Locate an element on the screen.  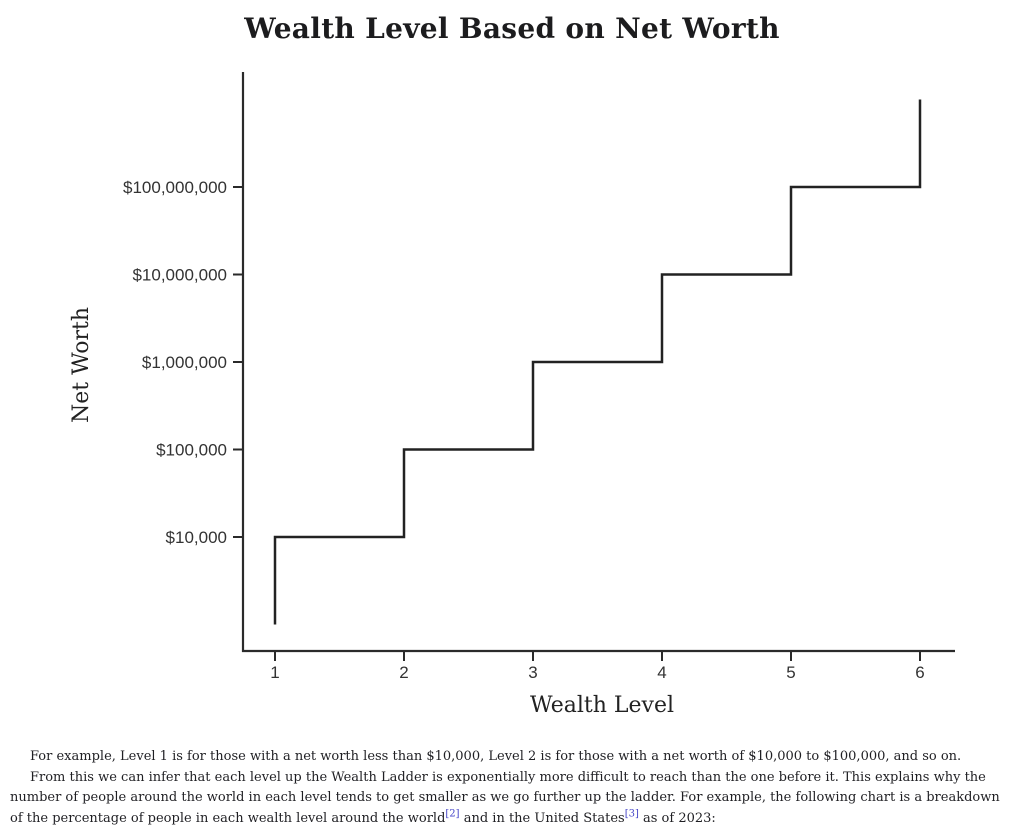
x-tick-label: 6 is located at coordinates (919, 672).